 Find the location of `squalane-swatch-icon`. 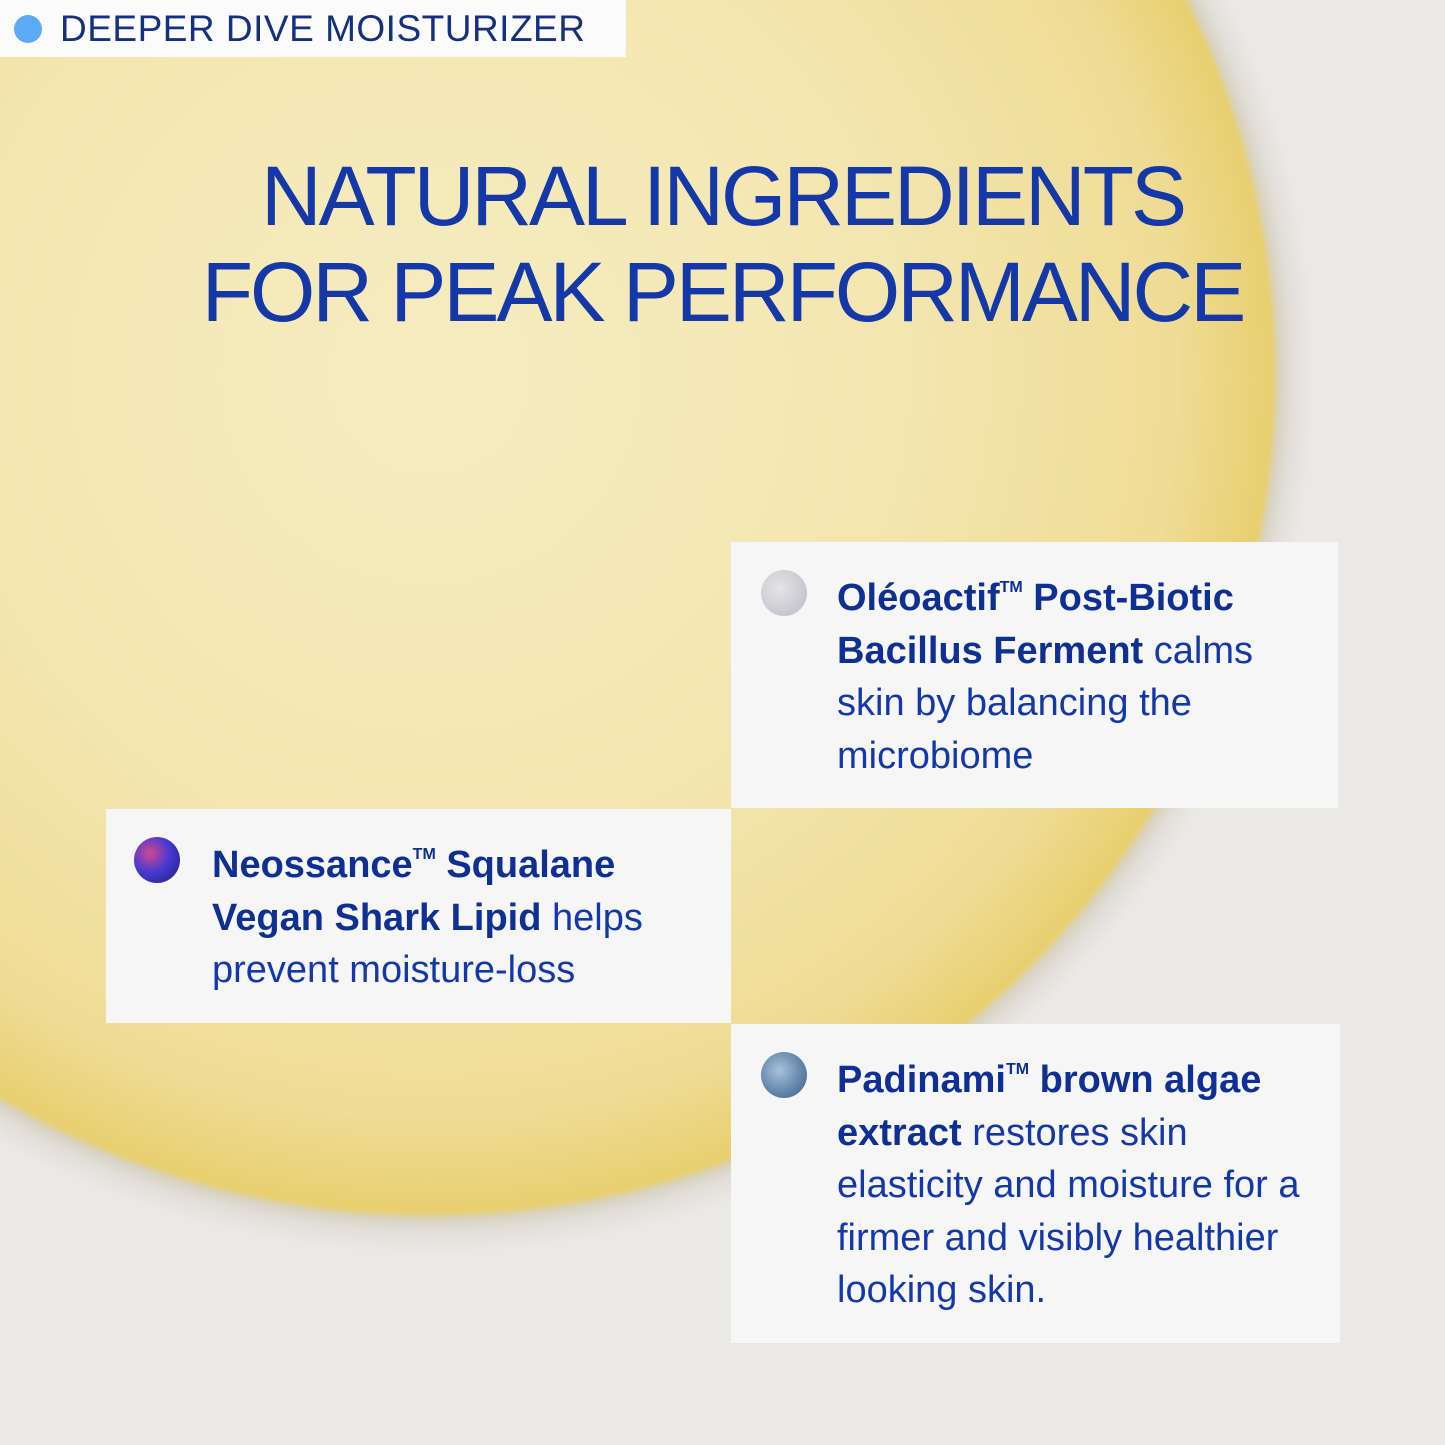

squalane-swatch-icon is located at coordinates (157, 860).